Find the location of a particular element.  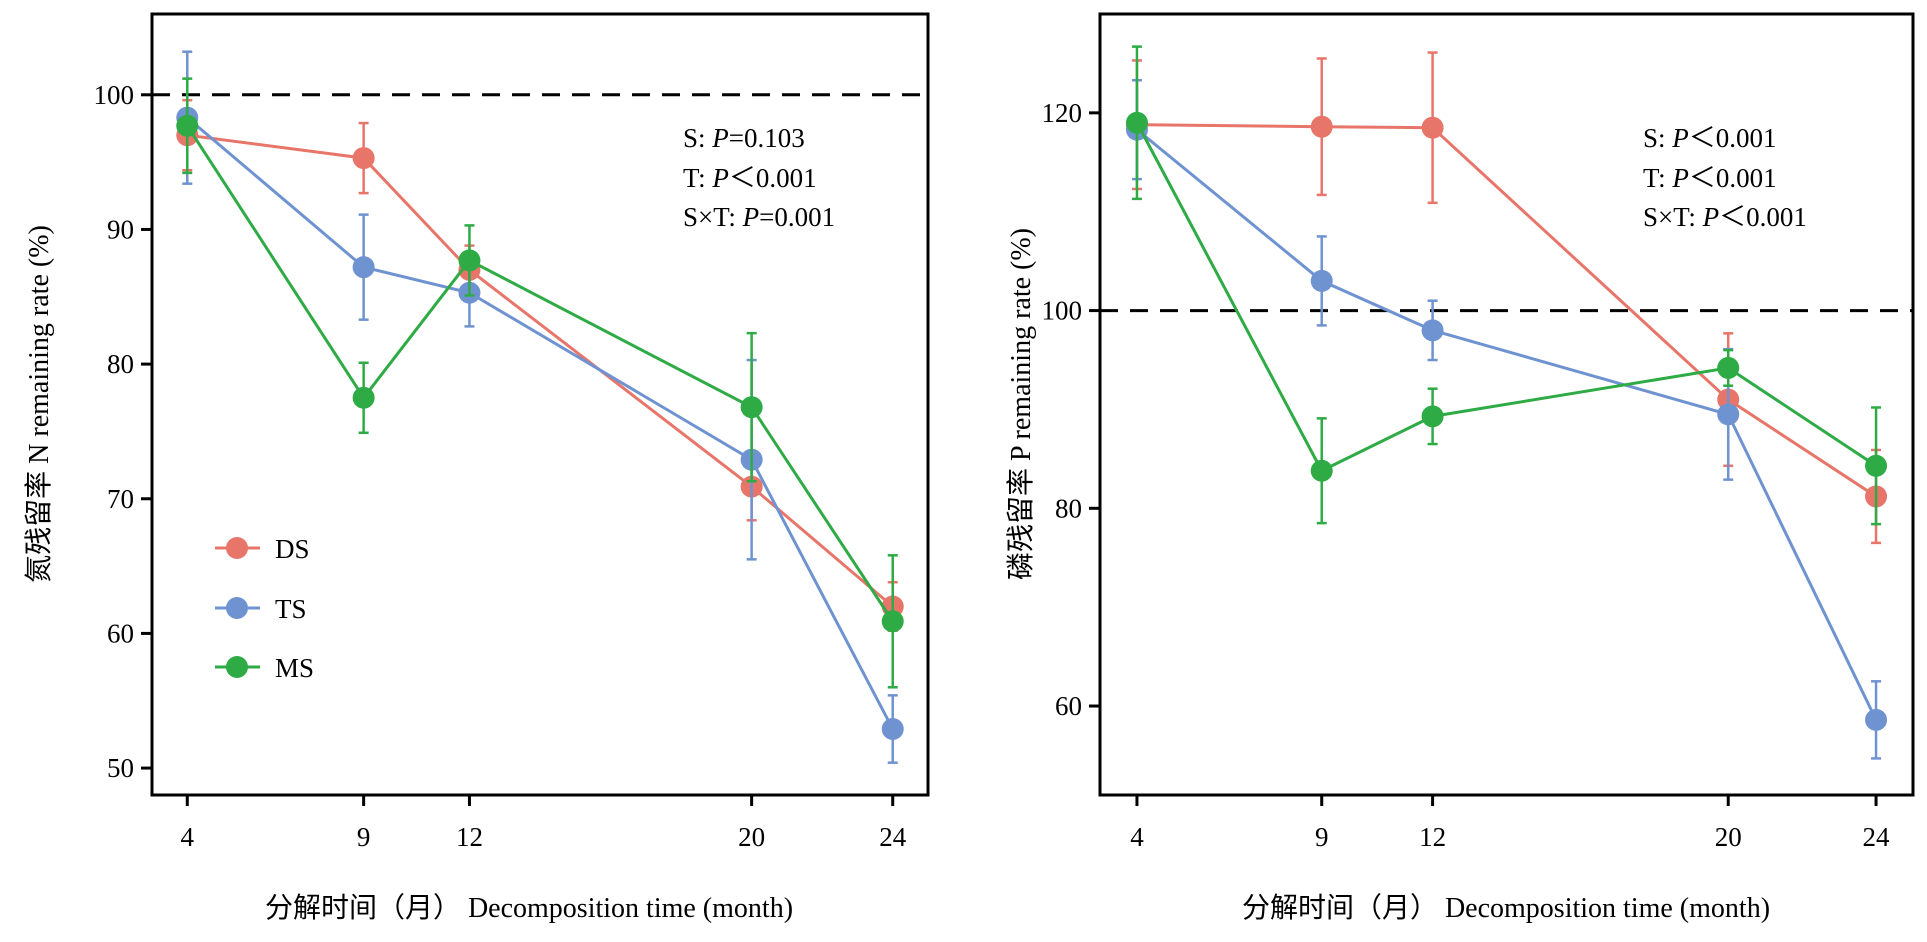

legend-item-ts: TS is located at coordinates (261, 609).